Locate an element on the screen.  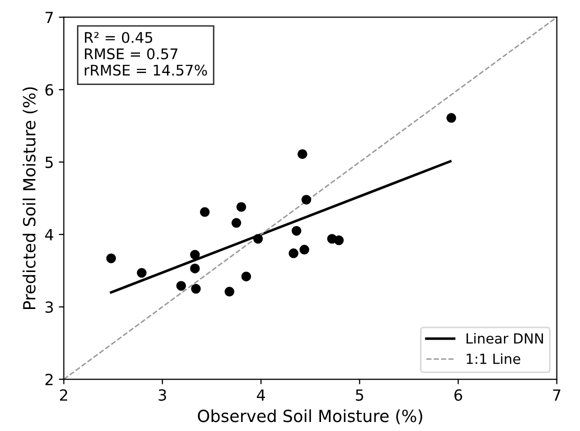
x-tick-label: 6 is located at coordinates (458, 395).